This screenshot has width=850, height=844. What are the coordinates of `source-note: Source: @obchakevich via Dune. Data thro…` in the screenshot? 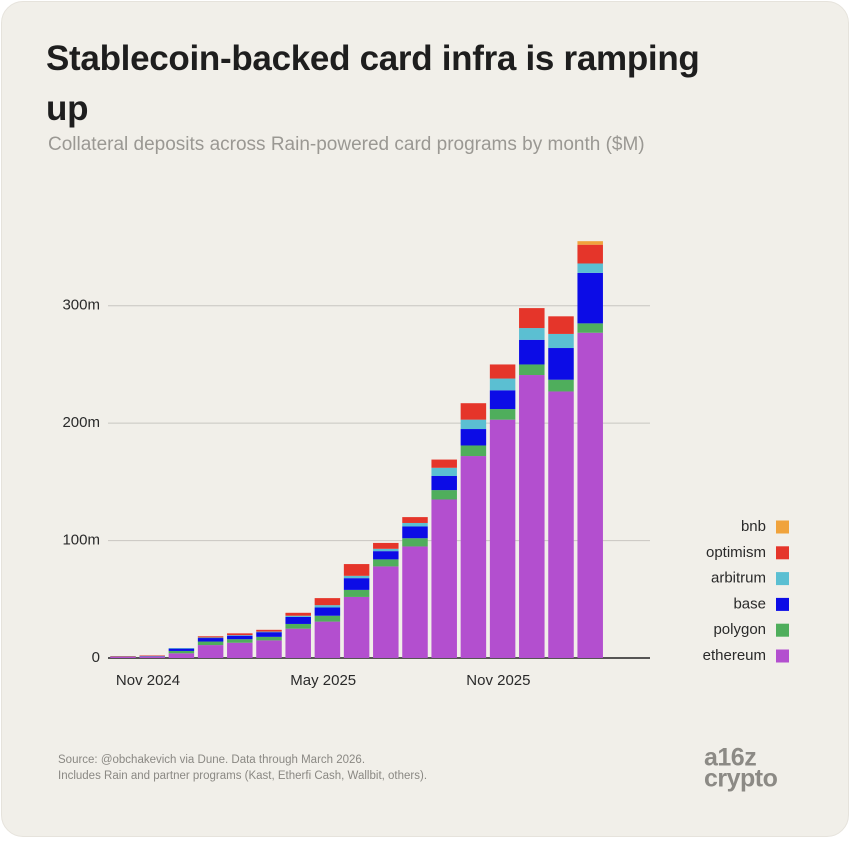 It's located at (211, 760).